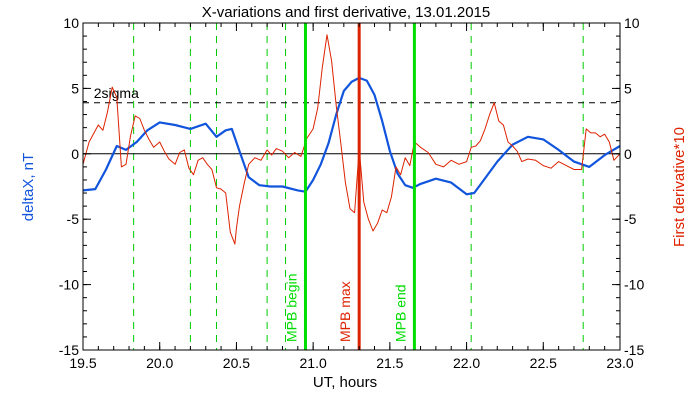  Describe the element at coordinates (345, 311) in the screenshot. I see `marker-label-mpb-max: MPB max` at that location.